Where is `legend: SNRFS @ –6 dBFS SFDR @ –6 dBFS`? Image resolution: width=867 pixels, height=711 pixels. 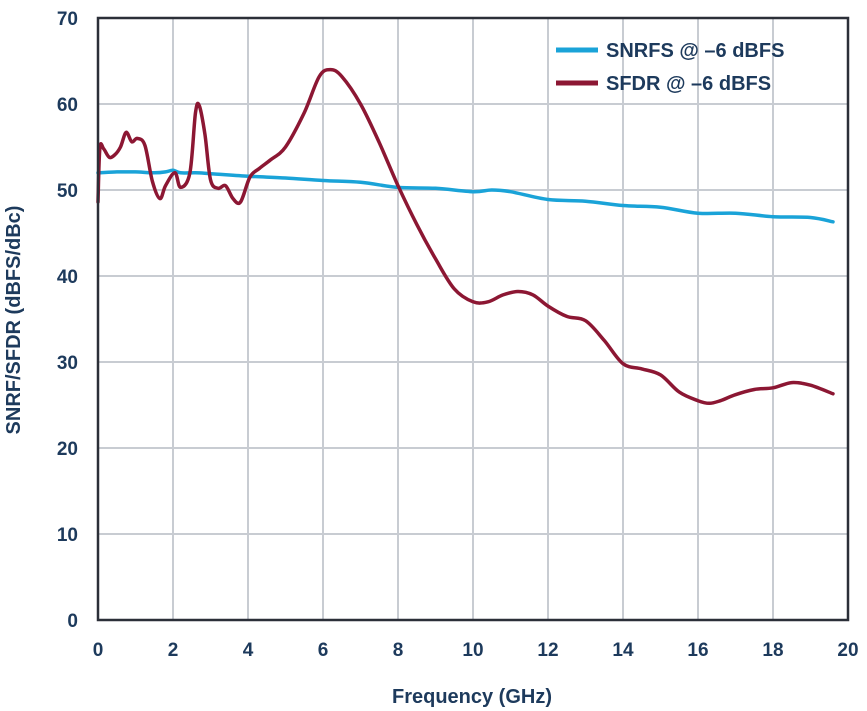 legend: SNRFS @ –6 dBFS SFDR @ –6 dBFS is located at coordinates (670, 67).